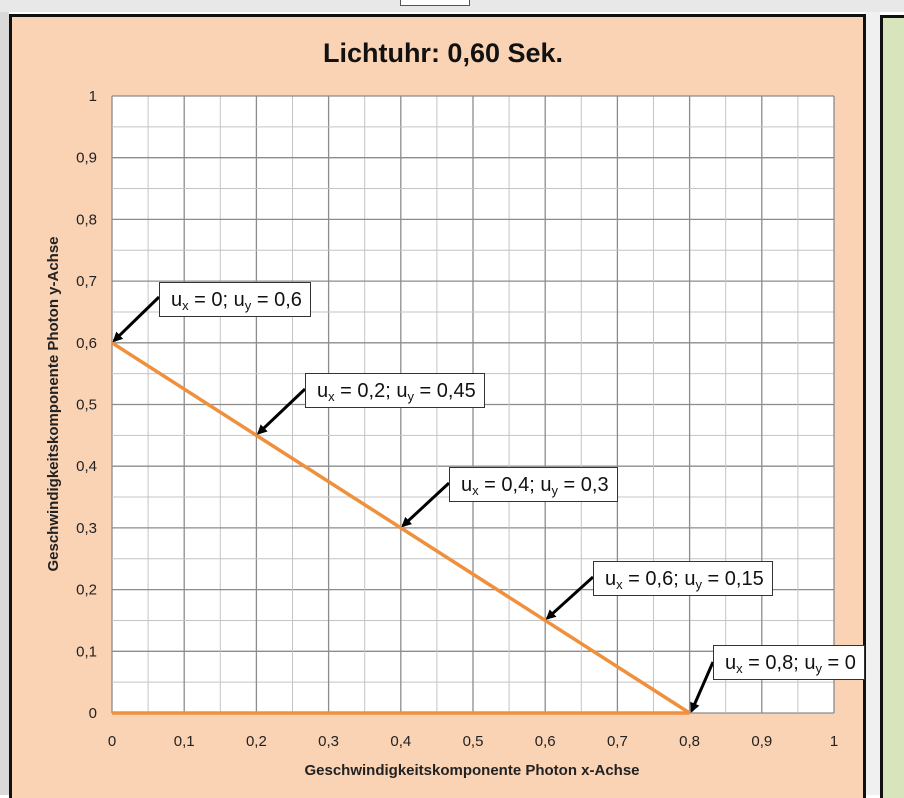  What do you see at coordinates (435, 3) in the screenshot?
I see `top-tab` at bounding box center [435, 3].